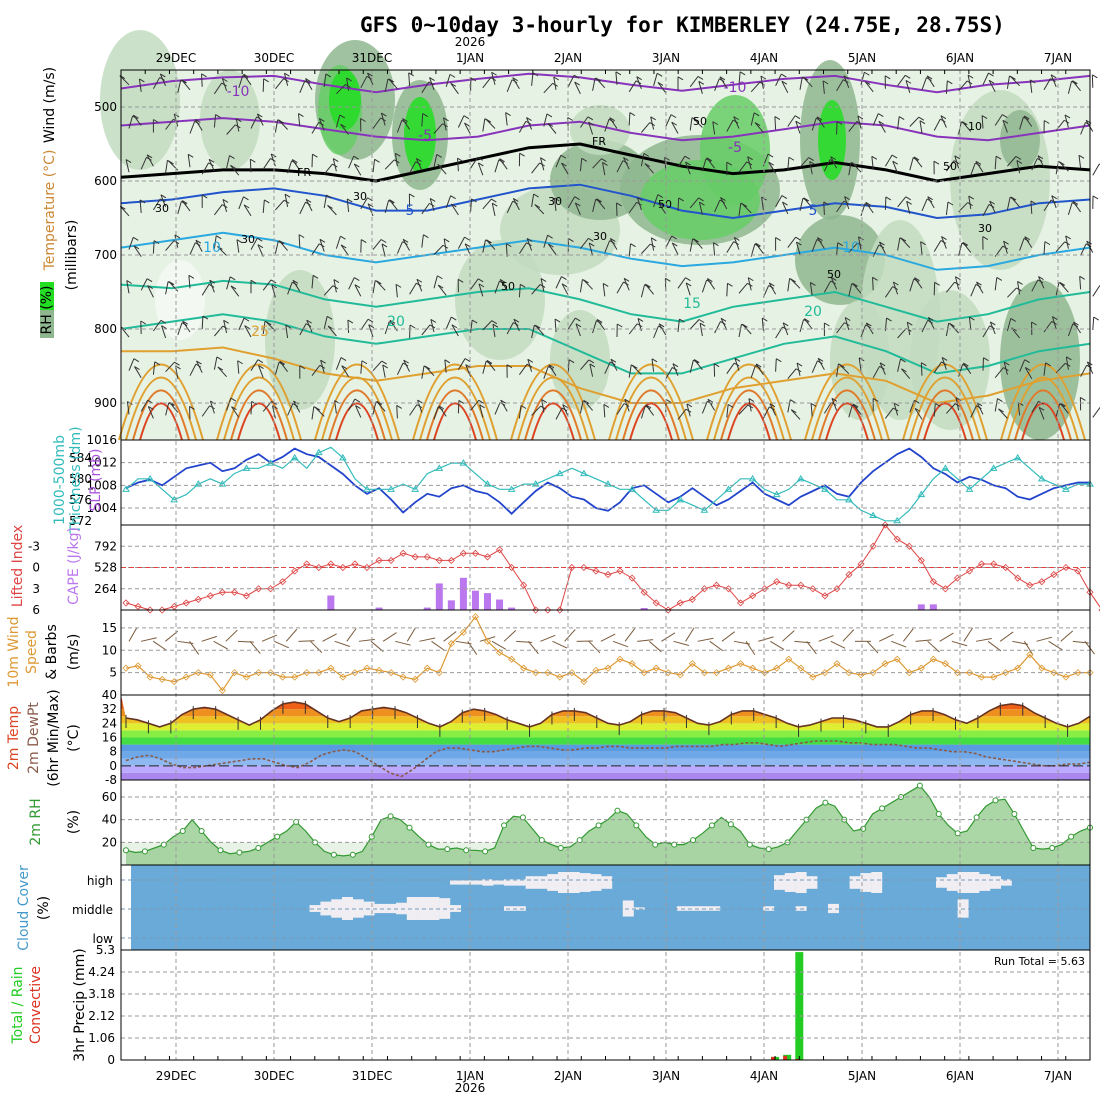 This screenshot has width=1100, height=1100. What do you see at coordinates (80, 1004) in the screenshot?
I see `precip-axis-label: 3hr Precip (mm)` at bounding box center [80, 1004].